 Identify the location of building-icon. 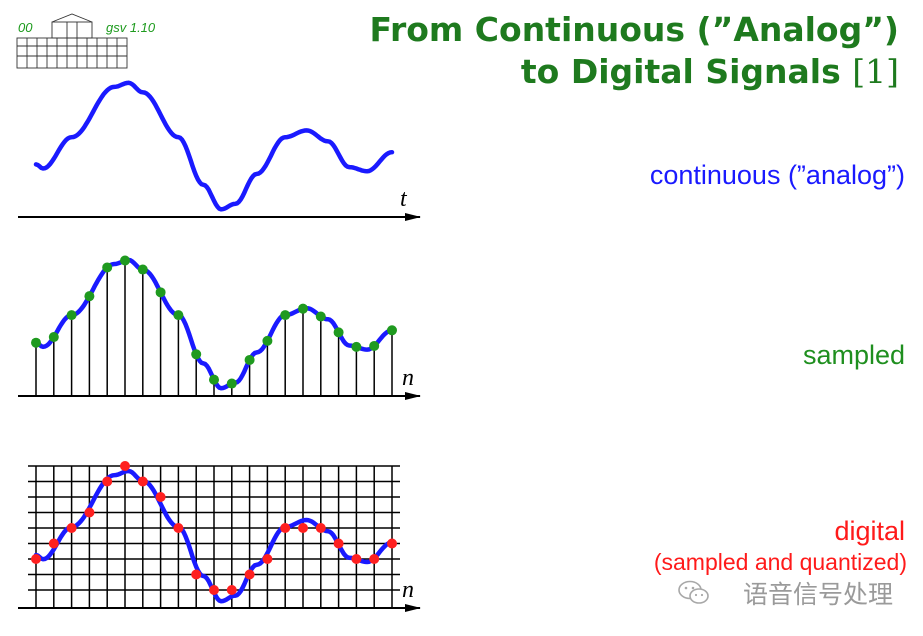
(72, 41).